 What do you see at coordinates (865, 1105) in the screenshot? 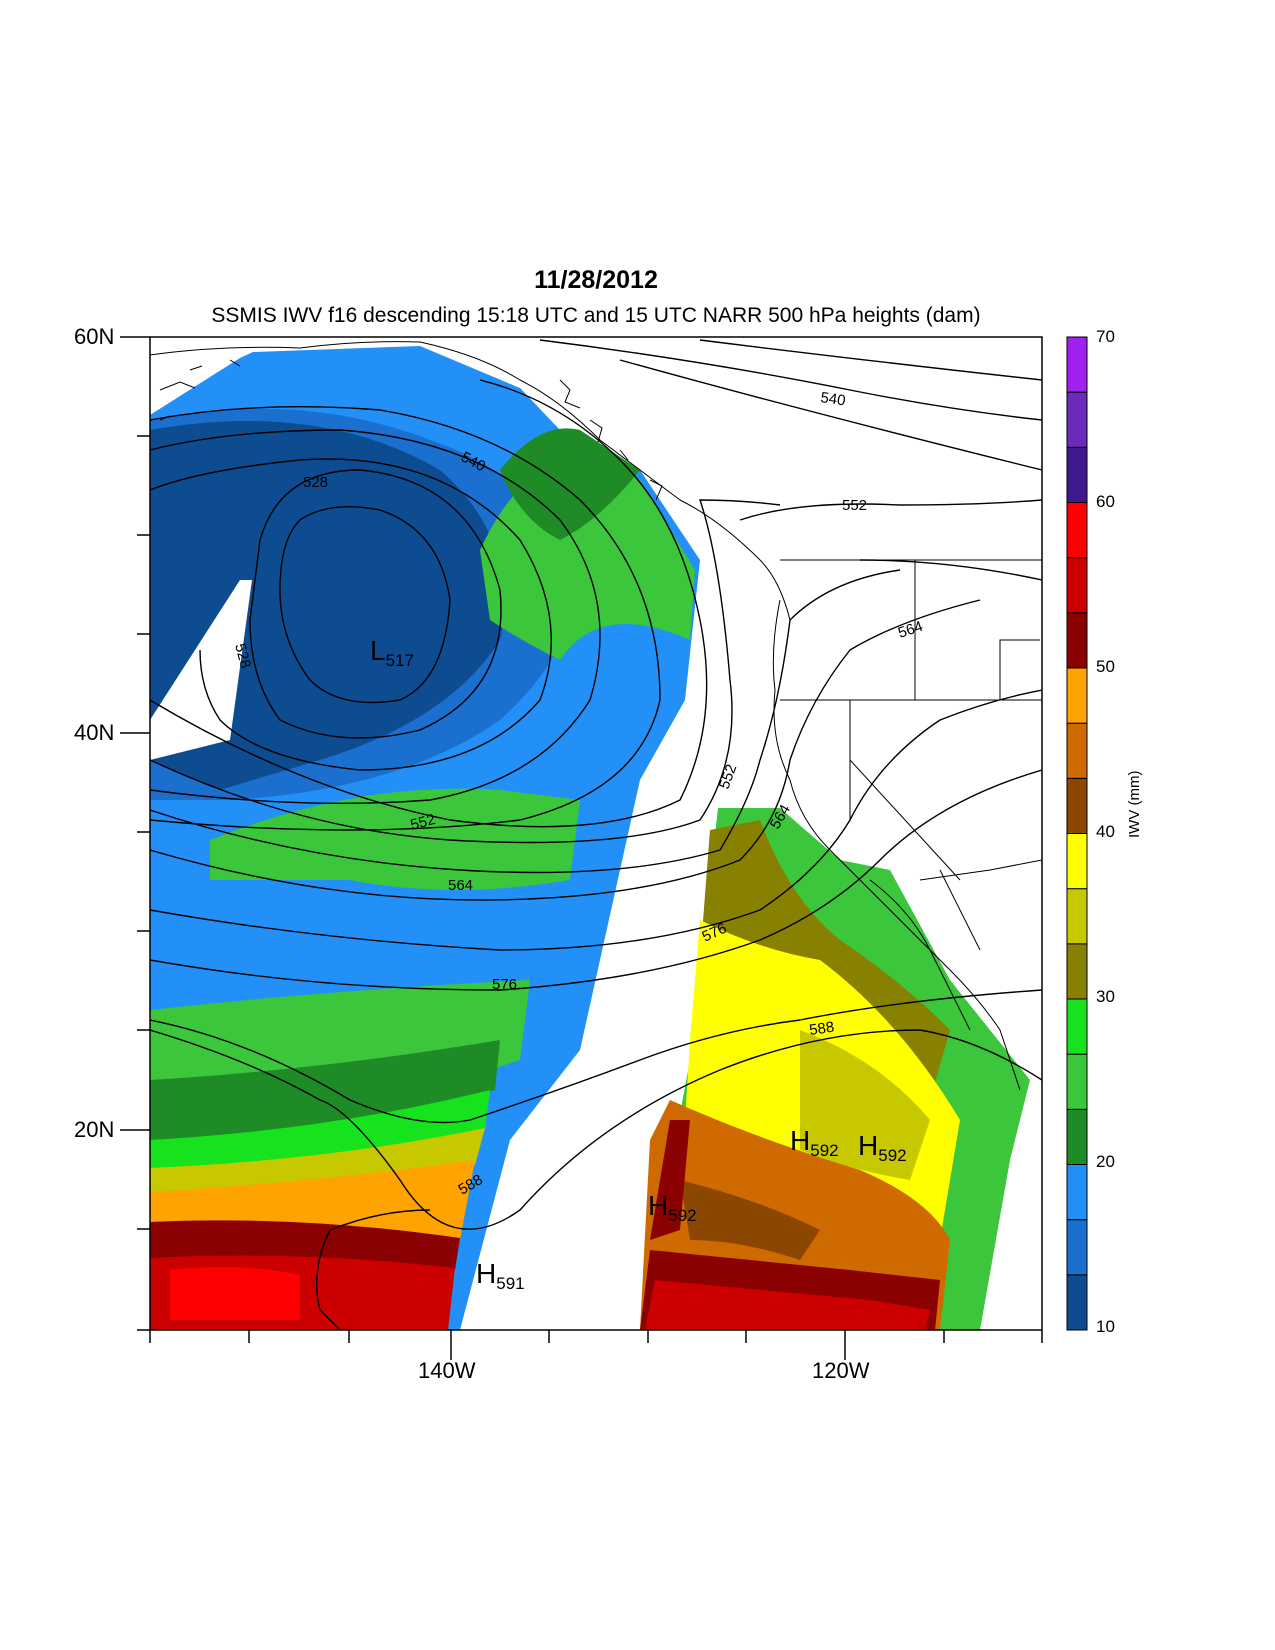
I see `iwv-band-35mm-east` at bounding box center [865, 1105].